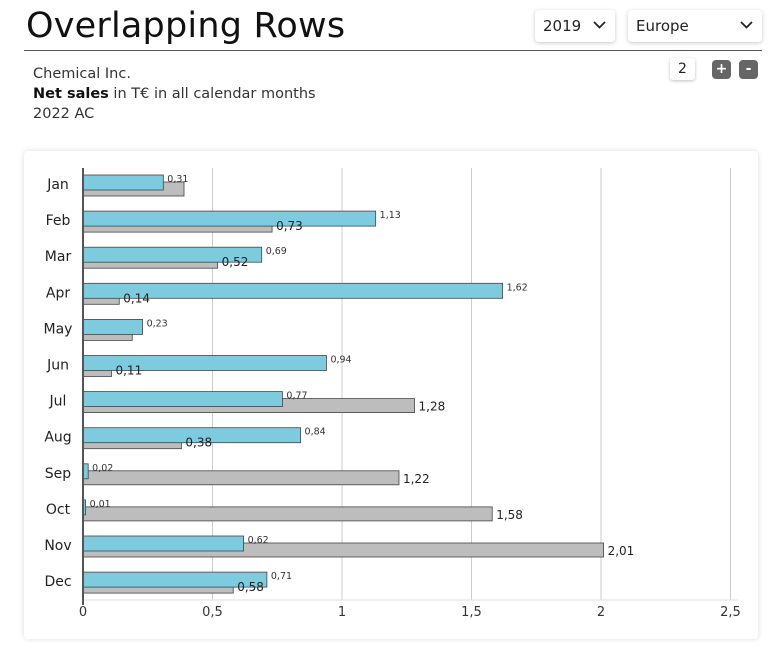 The width and height of the screenshot is (772, 653). Describe the element at coordinates (57, 582) in the screenshot. I see `category-label: Dec` at that location.